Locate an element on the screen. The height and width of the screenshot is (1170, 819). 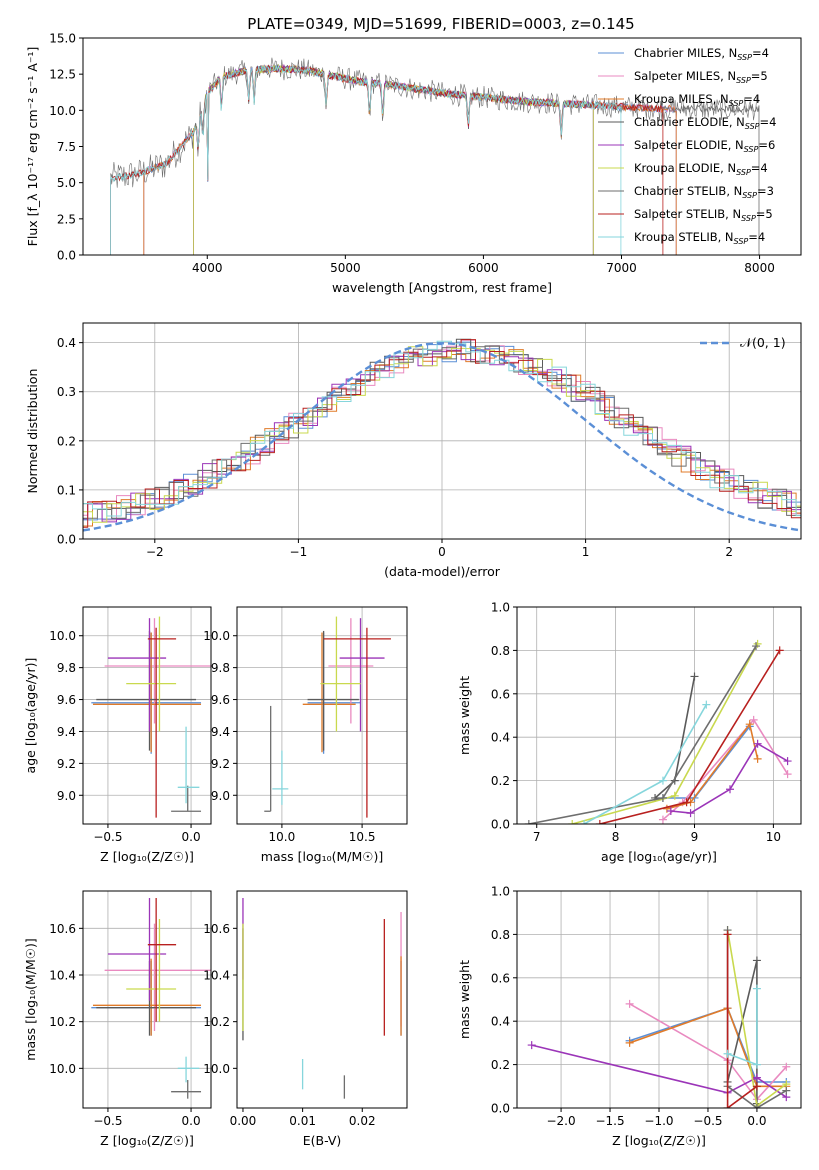
x-tick-label: 10.0 is located at coordinates (282, 837).